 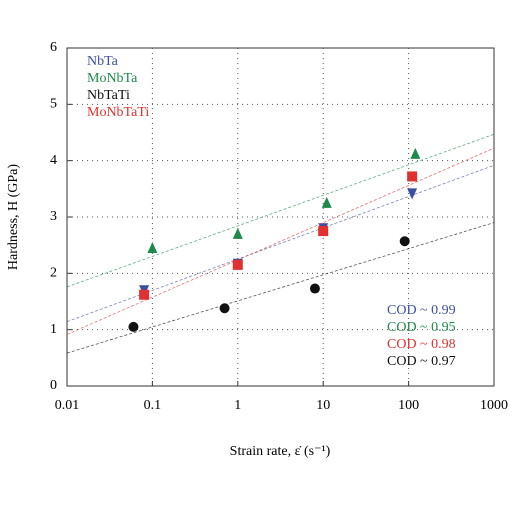 I want to click on y-tick-label: 5, so click(x=53, y=104).